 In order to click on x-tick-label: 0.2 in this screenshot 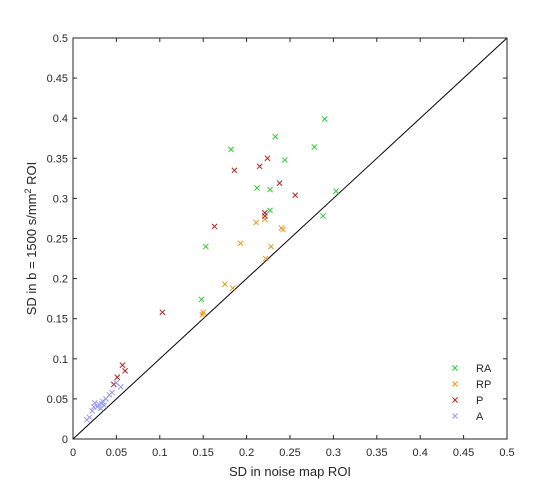, I will do `click(246, 453)`.